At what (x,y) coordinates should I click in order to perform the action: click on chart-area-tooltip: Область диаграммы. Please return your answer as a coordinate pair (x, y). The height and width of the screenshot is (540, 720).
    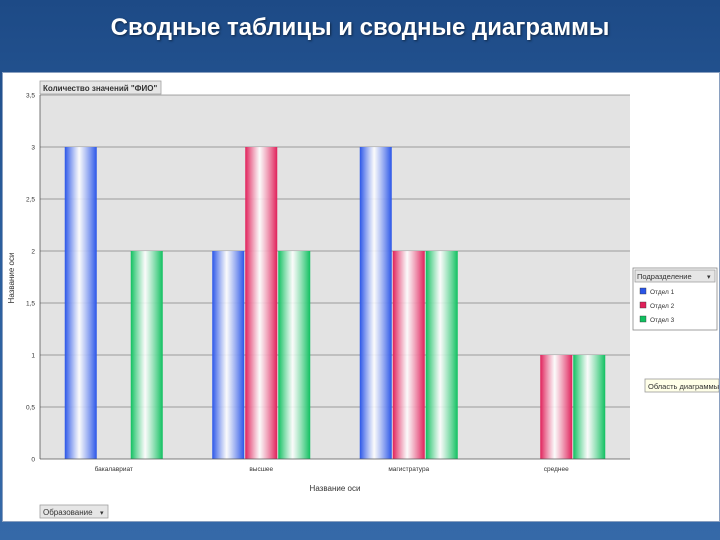
    Looking at the image, I should click on (681, 385).